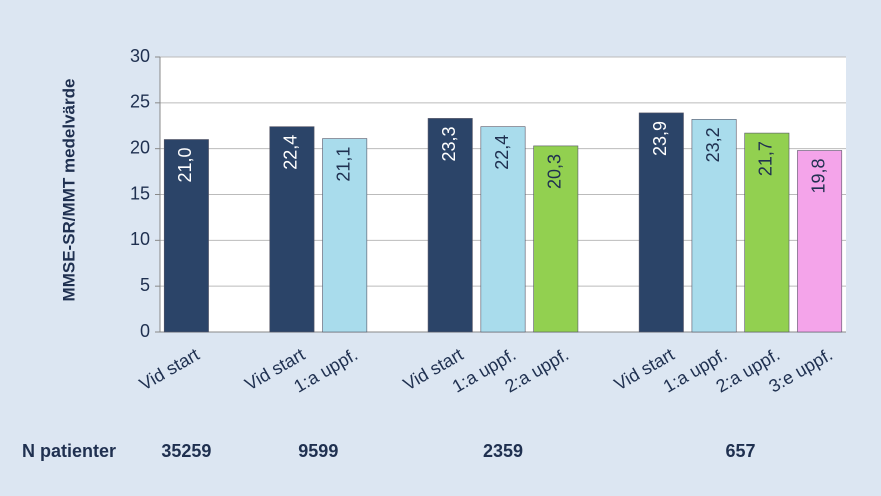 This screenshot has width=881, height=496. I want to click on value-label: 19,8, so click(818, 176).